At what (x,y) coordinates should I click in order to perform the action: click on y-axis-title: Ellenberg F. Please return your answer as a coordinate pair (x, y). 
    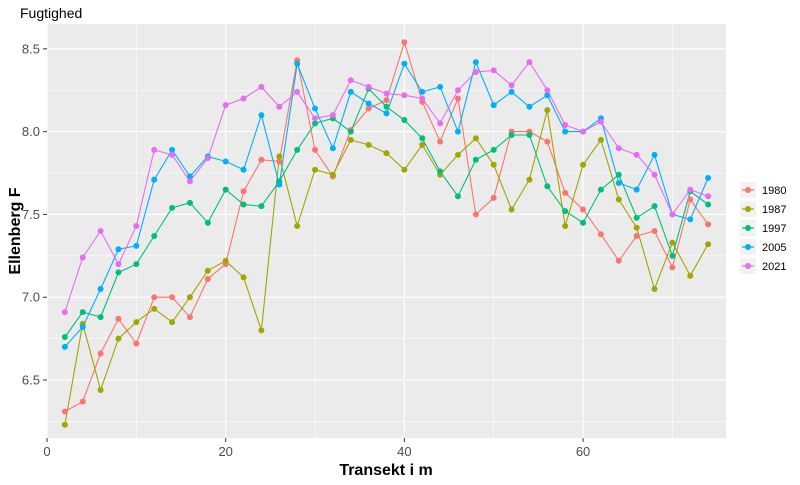
    Looking at the image, I should click on (15, 230).